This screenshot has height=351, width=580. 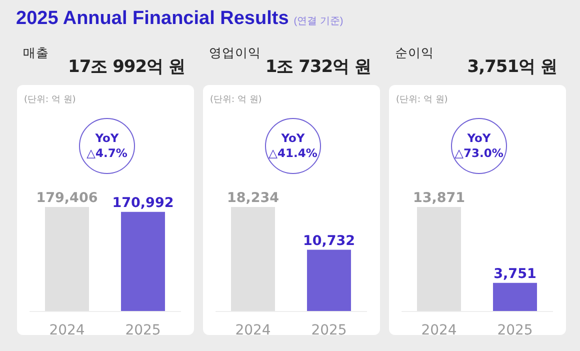 What do you see at coordinates (318, 67) in the screenshot?
I see `chart-subtitle: 1조 732억 원` at bounding box center [318, 67].